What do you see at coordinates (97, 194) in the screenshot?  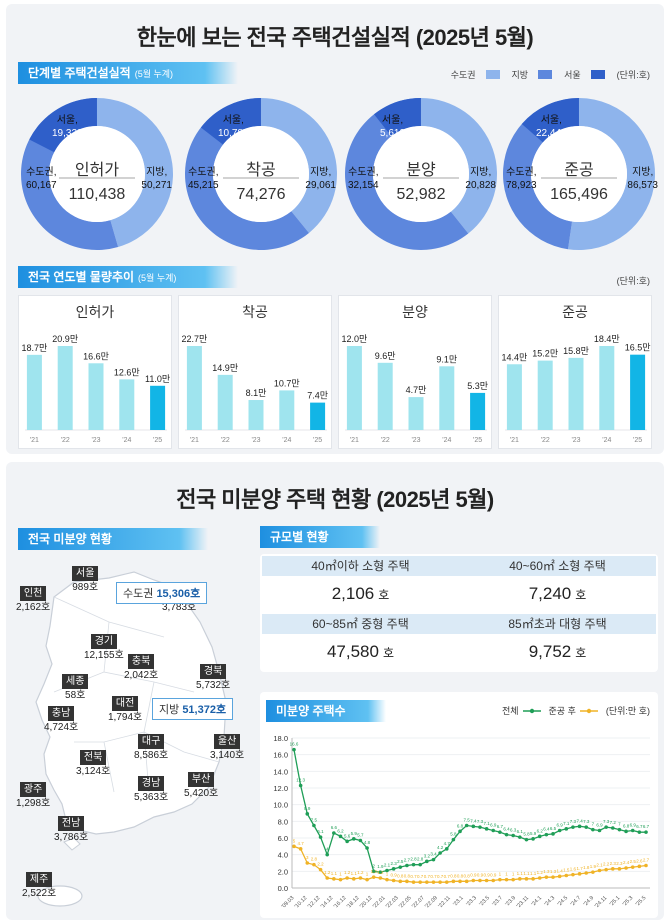 I see `donut-total: 110,438` at bounding box center [97, 194].